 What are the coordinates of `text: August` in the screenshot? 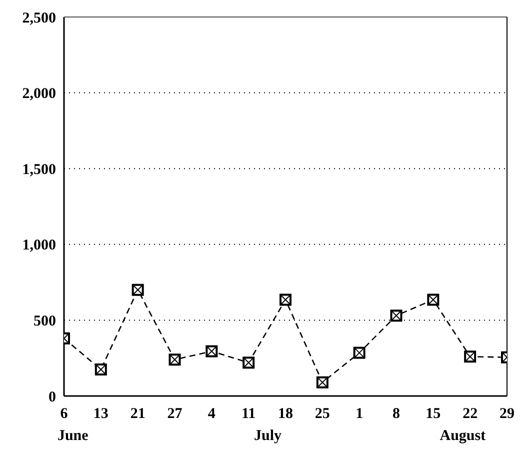 It's located at (462, 436).